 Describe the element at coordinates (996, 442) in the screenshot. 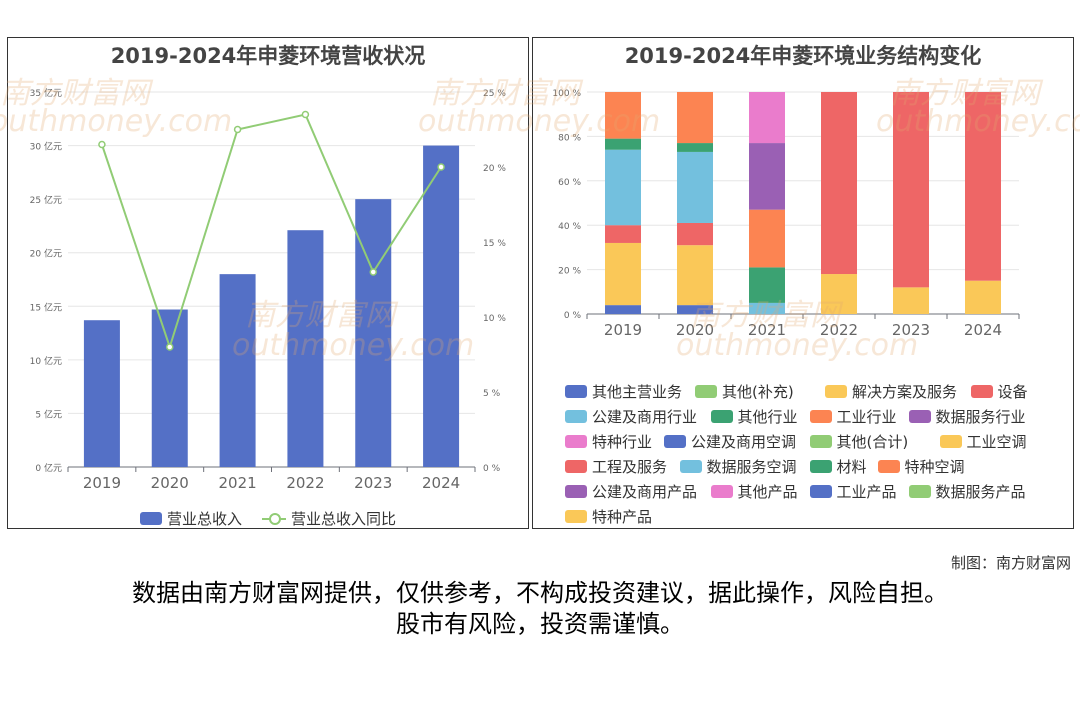

I see `legend-label: 工业空调` at that location.